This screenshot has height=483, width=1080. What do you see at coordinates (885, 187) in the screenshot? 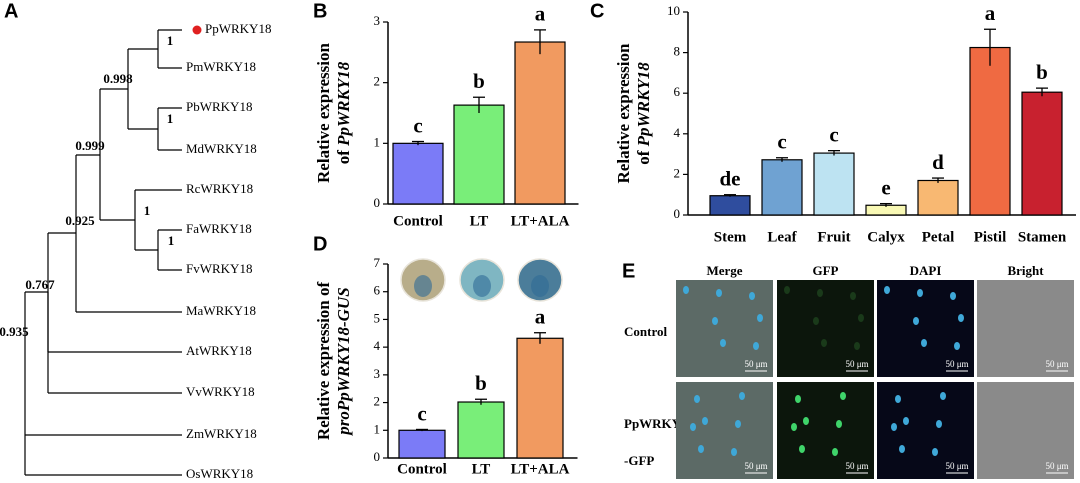
I see `significance-letter: e` at bounding box center [885, 187].